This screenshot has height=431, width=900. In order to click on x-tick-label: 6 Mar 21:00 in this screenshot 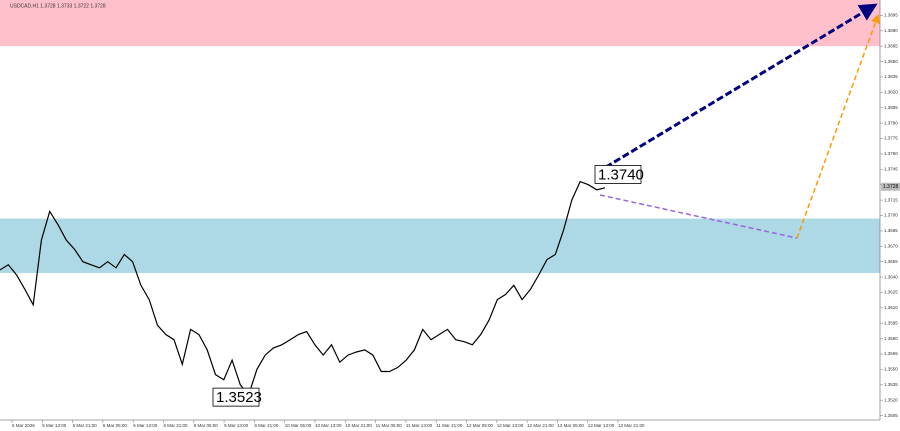, I will do `click(176, 425)`.